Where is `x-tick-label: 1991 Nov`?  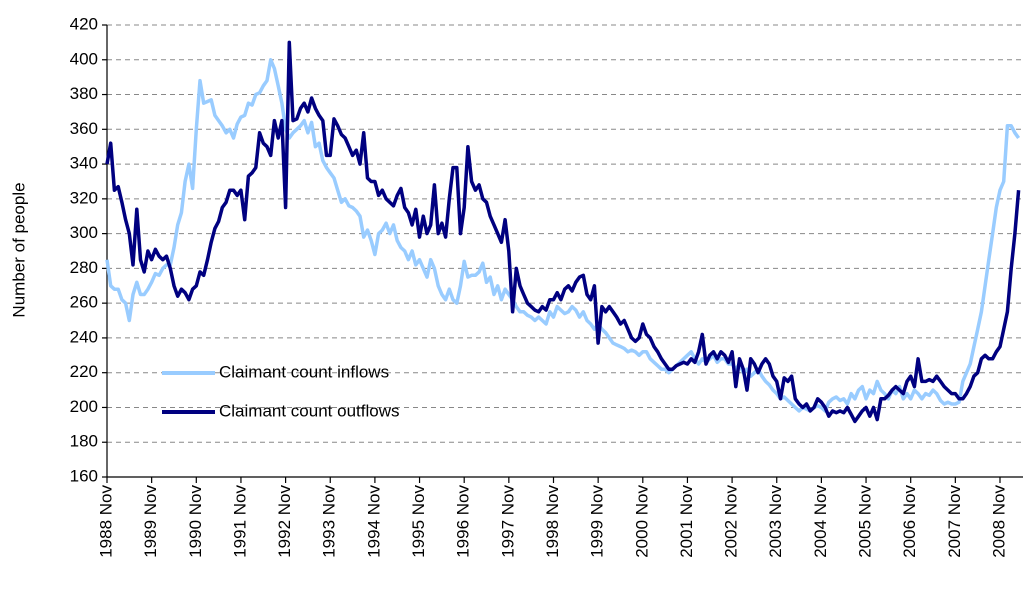 x-tick-label: 1991 Nov is located at coordinates (239, 521).